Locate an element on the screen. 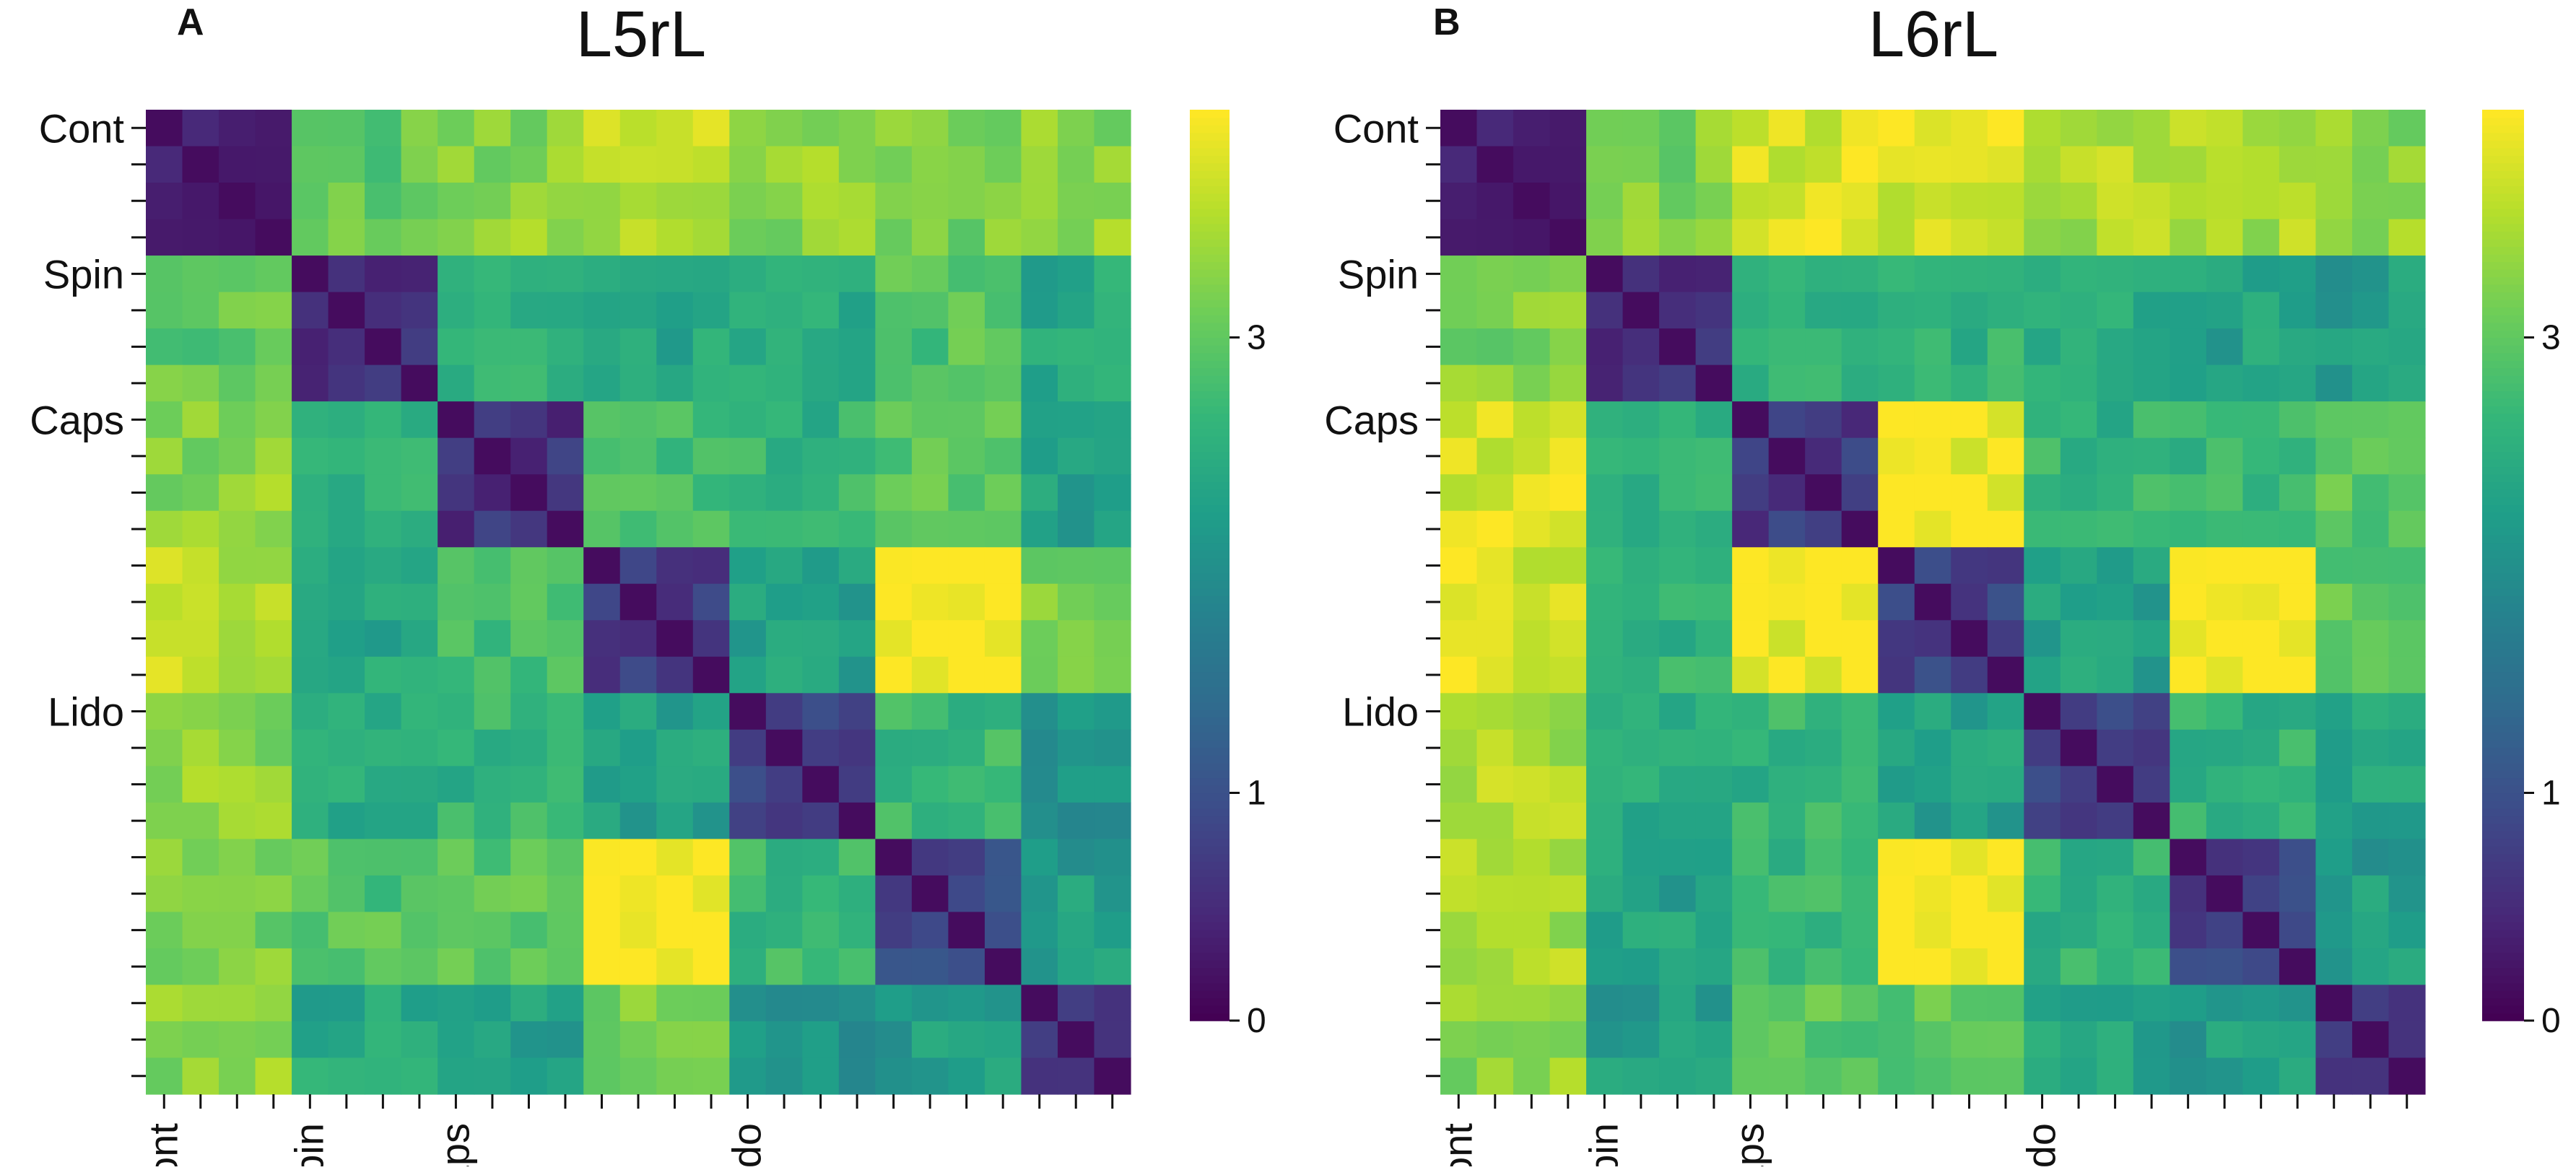 Image resolution: width=2576 pixels, height=1170 pixels. panel-a-row-label: Cont is located at coordinates (82, 128).